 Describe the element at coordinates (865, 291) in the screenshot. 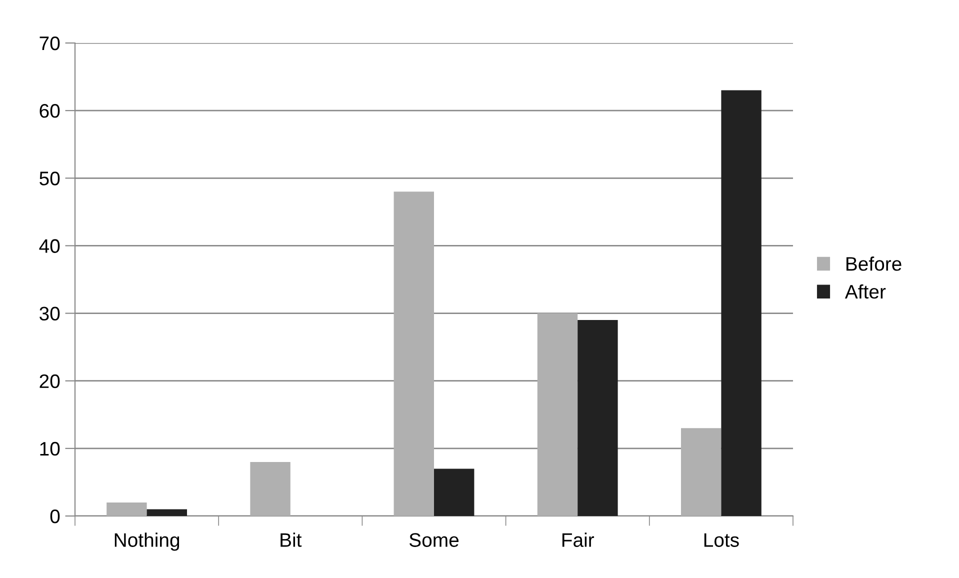

I see `legend-label: After` at that location.